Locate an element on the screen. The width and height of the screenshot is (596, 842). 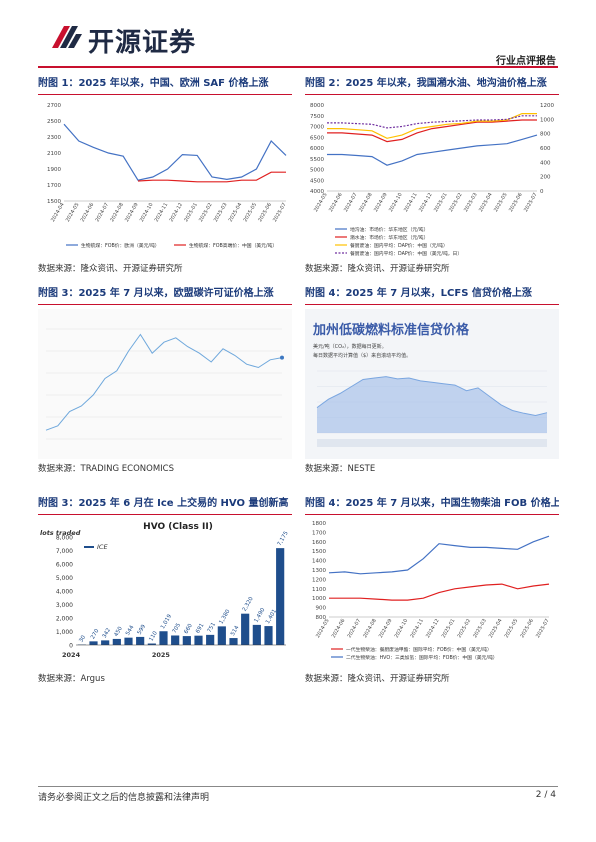
y2-tick-label: 1000 is located at coordinates (547, 120).